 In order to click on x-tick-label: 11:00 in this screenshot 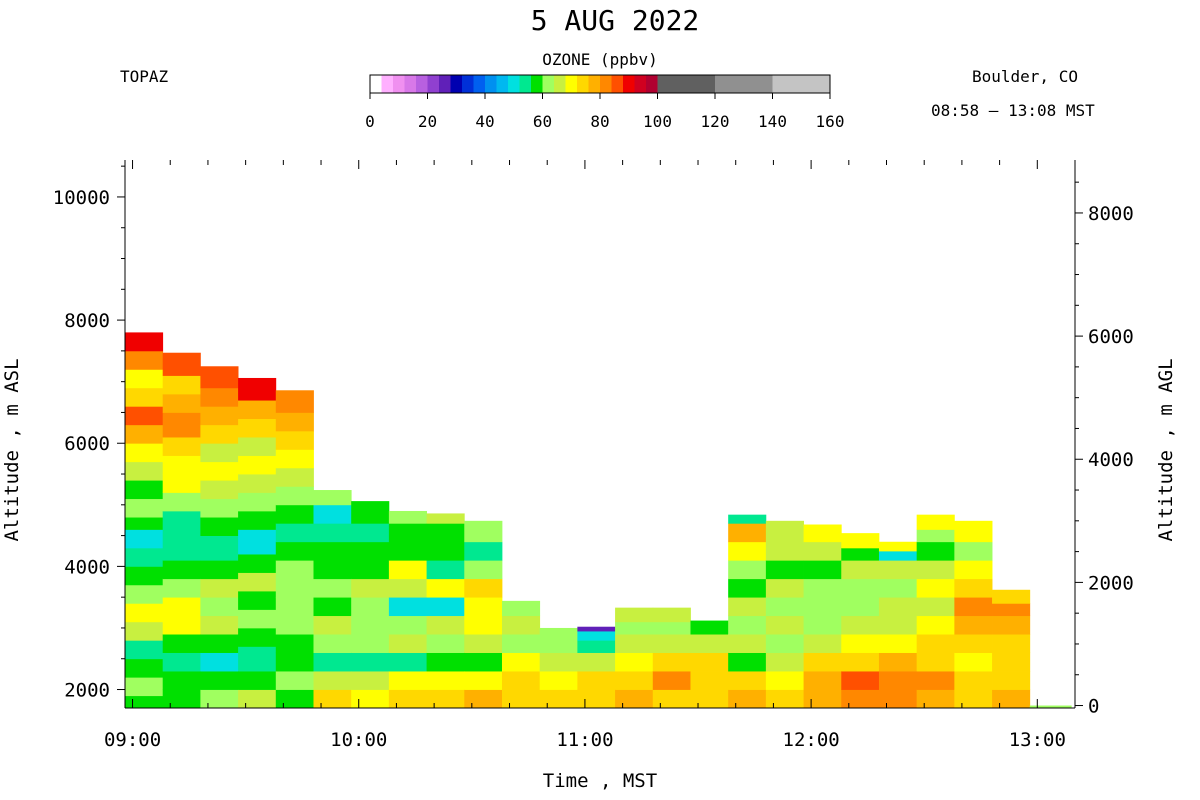, I will do `click(584, 740)`.